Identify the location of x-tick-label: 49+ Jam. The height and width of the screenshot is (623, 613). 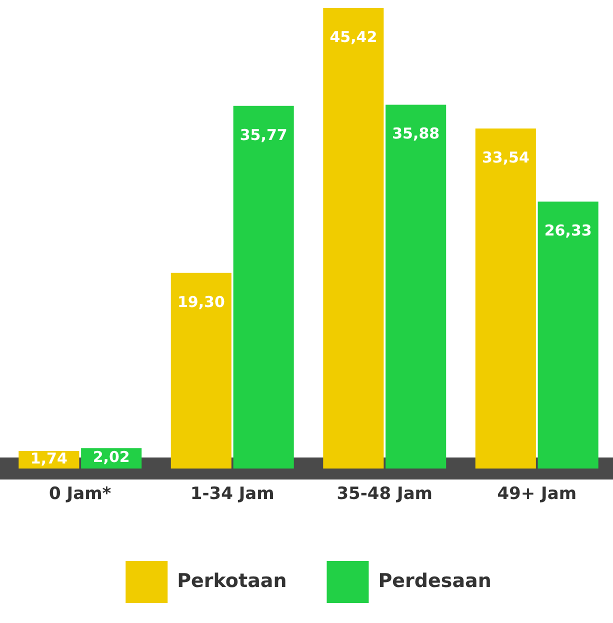
(537, 494).